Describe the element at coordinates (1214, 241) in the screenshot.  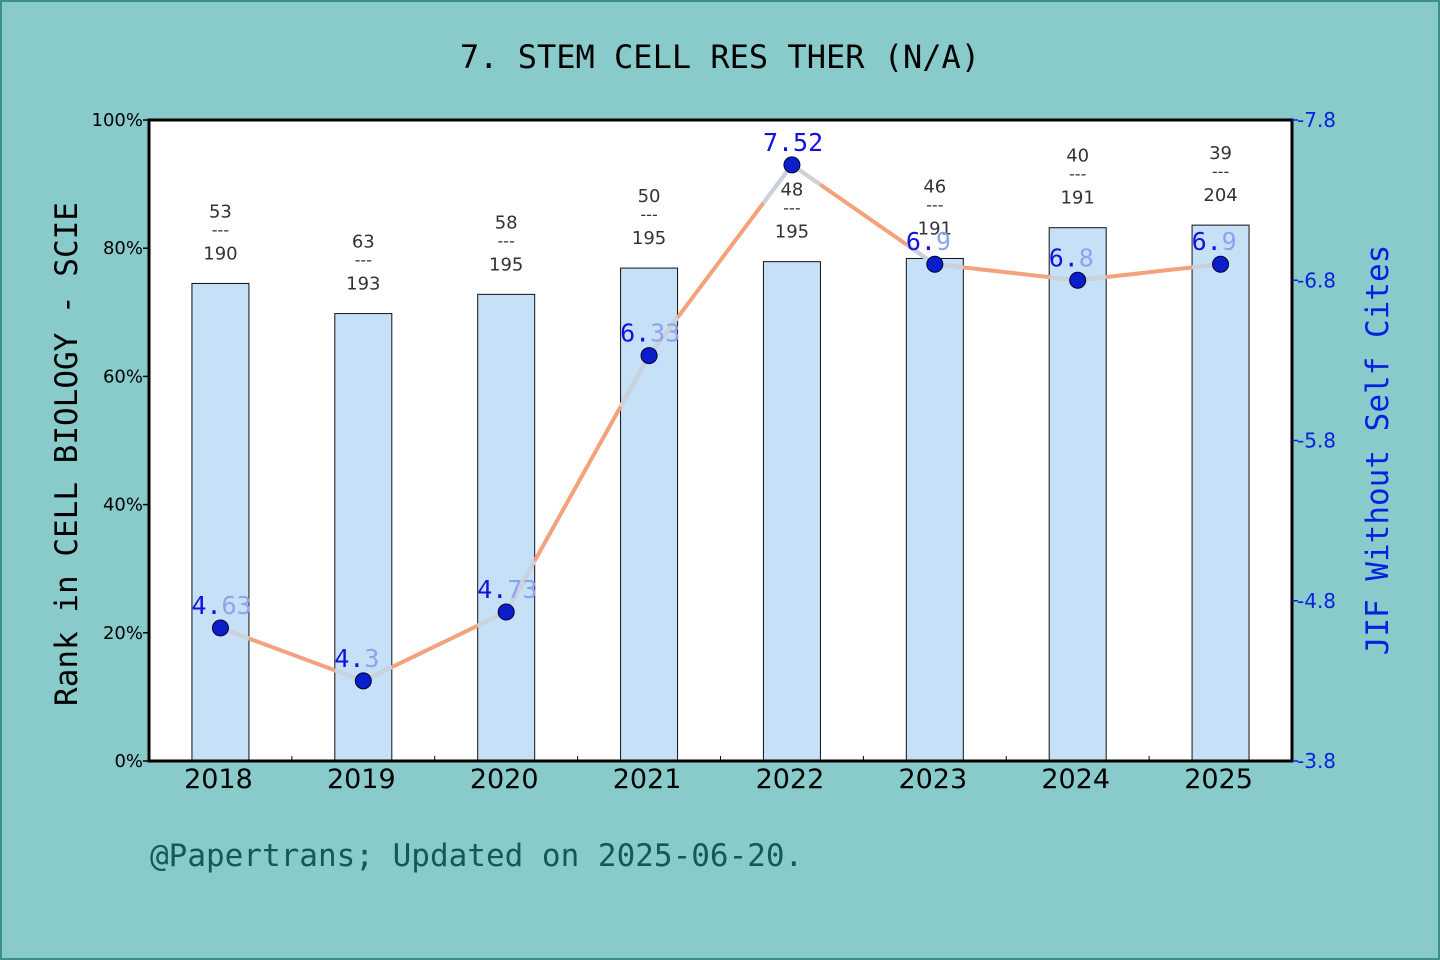
I see `jif-value-label-2025: 6.9` at that location.